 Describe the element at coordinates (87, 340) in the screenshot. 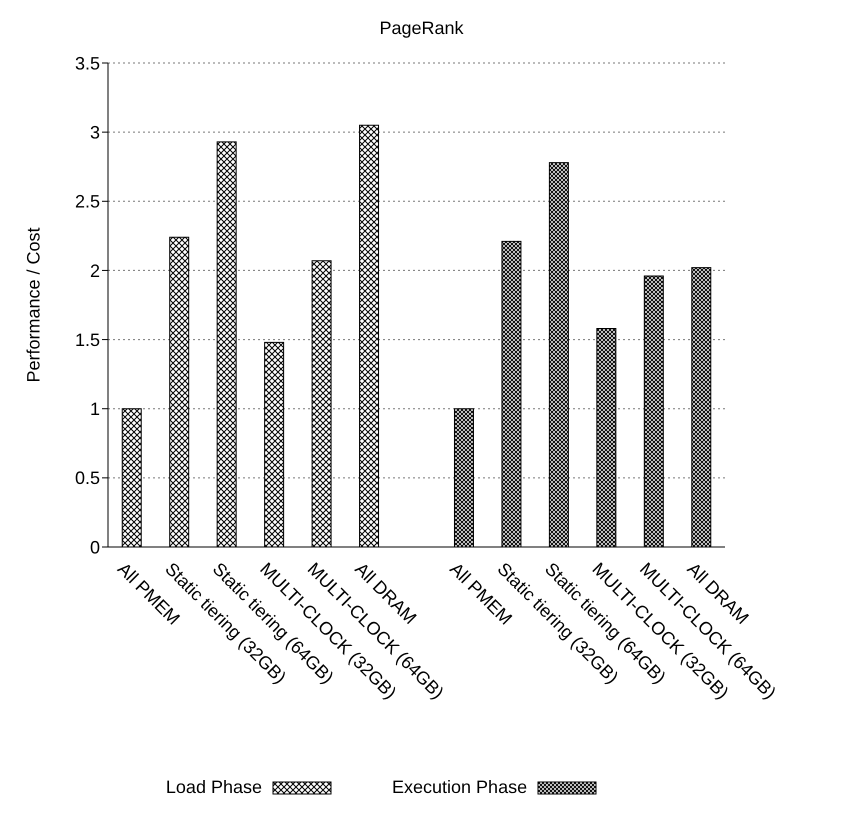

I see `y-tick-label: 1.5` at that location.